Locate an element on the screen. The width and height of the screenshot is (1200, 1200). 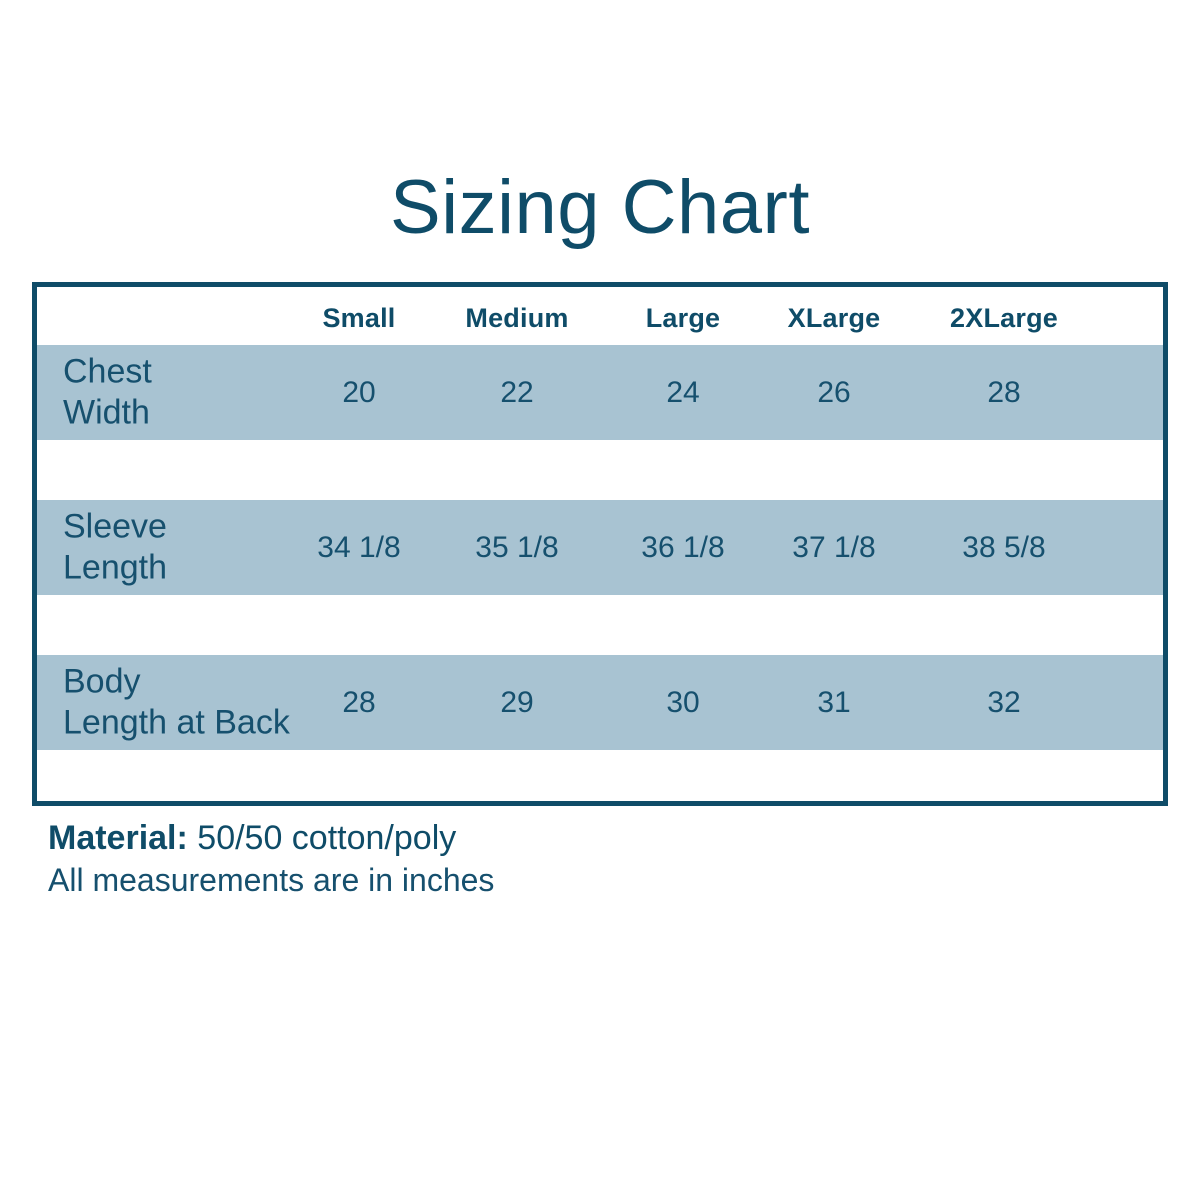
row-label-sleeve-length: Sleeve Length is located at coordinates (115, 547).